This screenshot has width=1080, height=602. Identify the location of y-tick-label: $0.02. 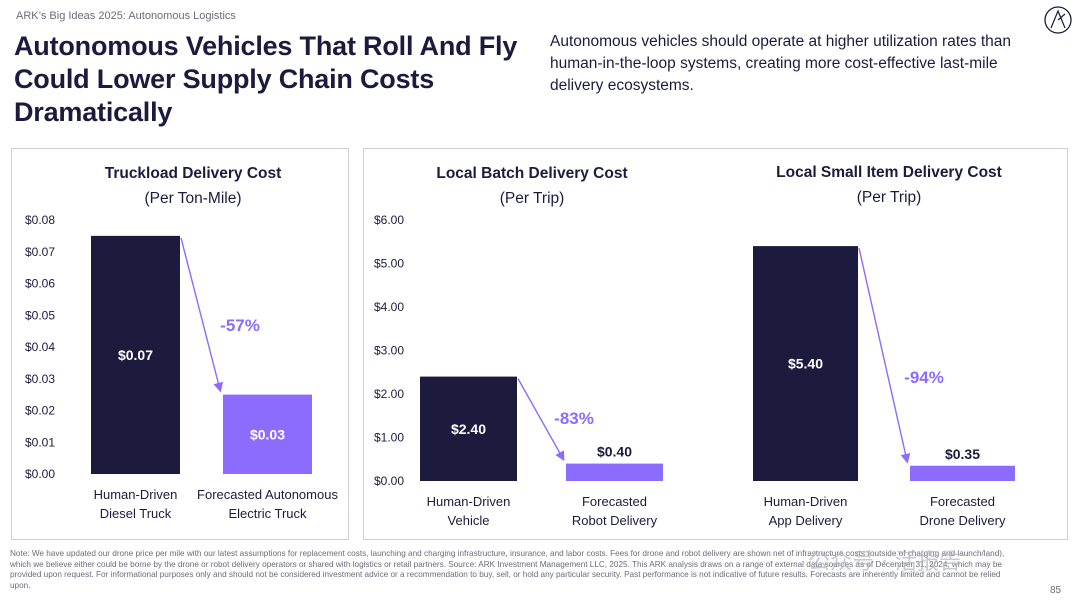
(40, 411).